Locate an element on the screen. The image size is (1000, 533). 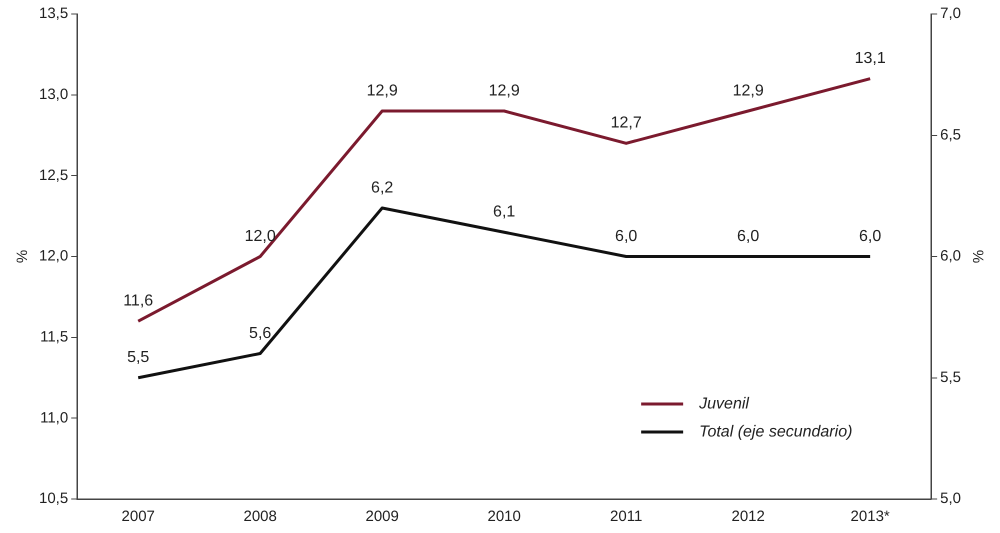
y2-tick-label: 5,5 is located at coordinates (951, 377).